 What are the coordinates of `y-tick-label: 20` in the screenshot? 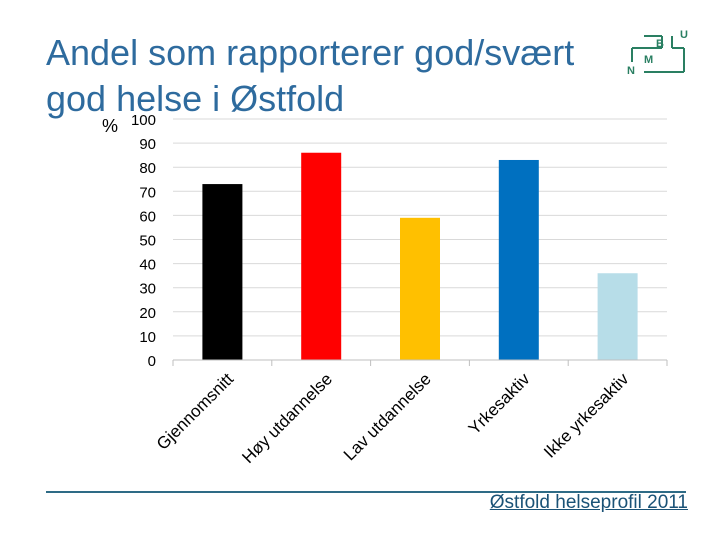 It's located at (147, 313).